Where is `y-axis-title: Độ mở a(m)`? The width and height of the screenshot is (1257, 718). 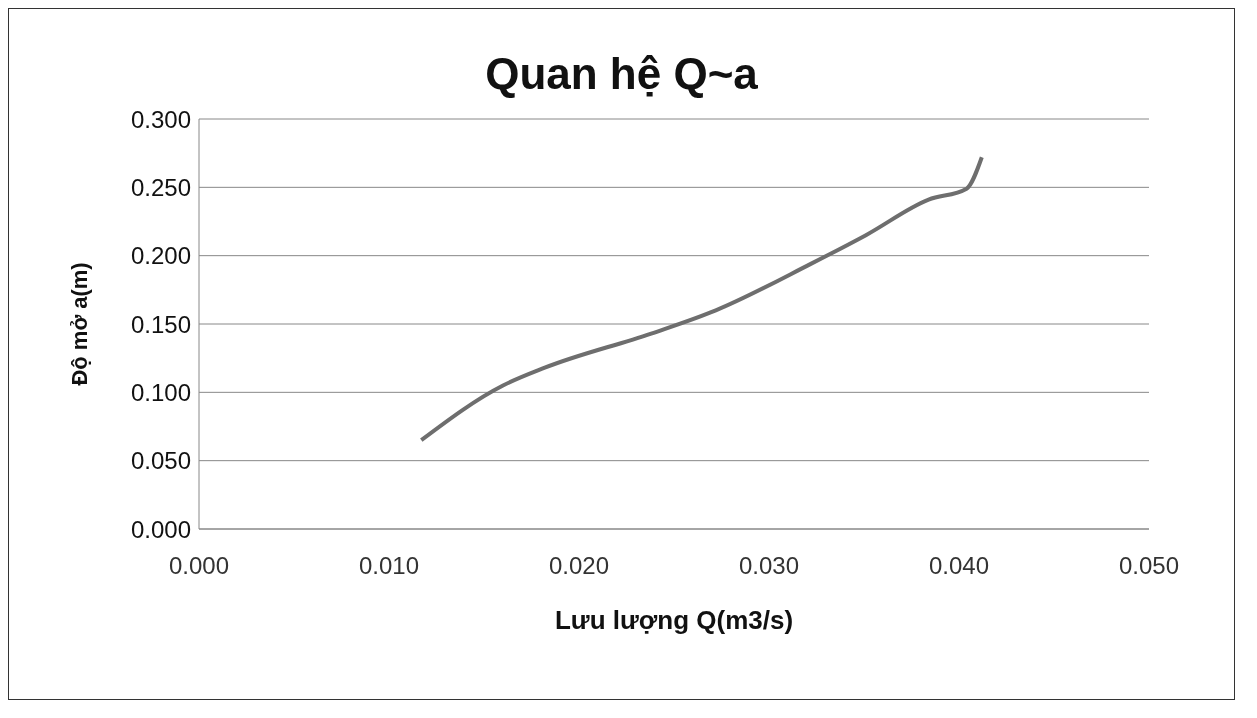
y-axis-title: Độ mở a(m) is located at coordinates (79, 324).